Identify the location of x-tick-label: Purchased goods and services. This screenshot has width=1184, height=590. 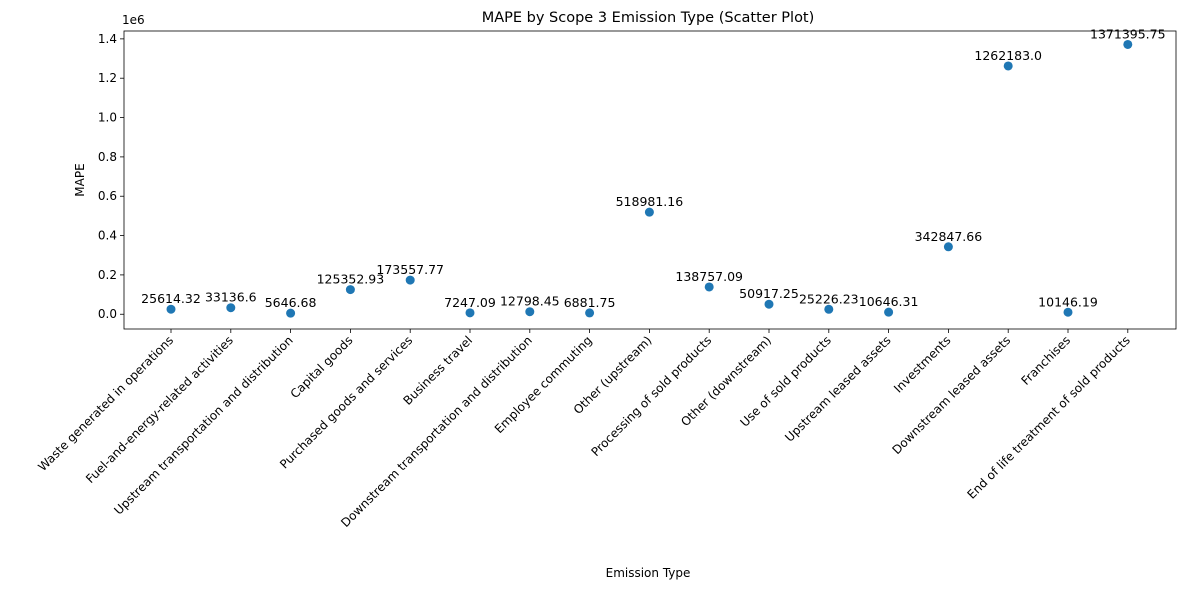
(346, 402).